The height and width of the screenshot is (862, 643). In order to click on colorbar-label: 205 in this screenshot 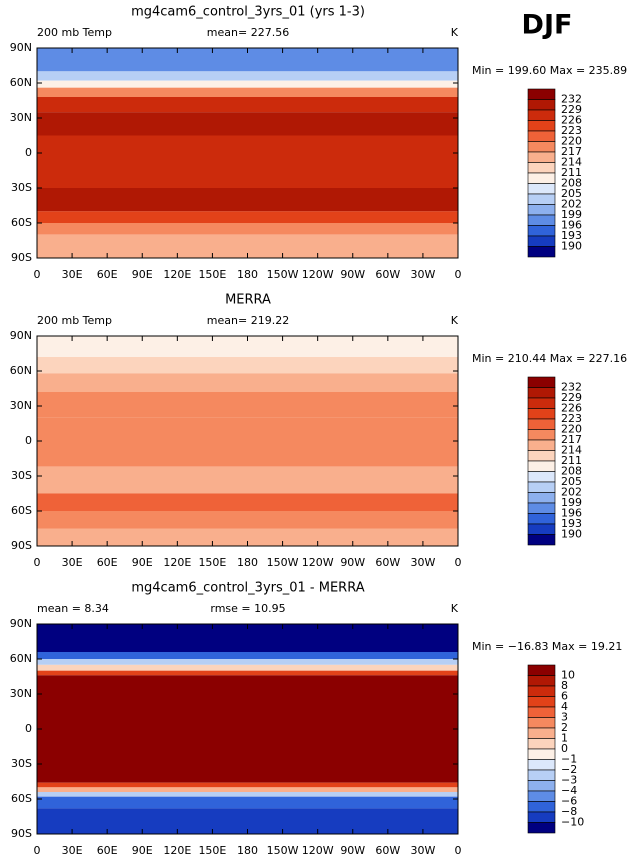, I will do `click(571, 193)`.